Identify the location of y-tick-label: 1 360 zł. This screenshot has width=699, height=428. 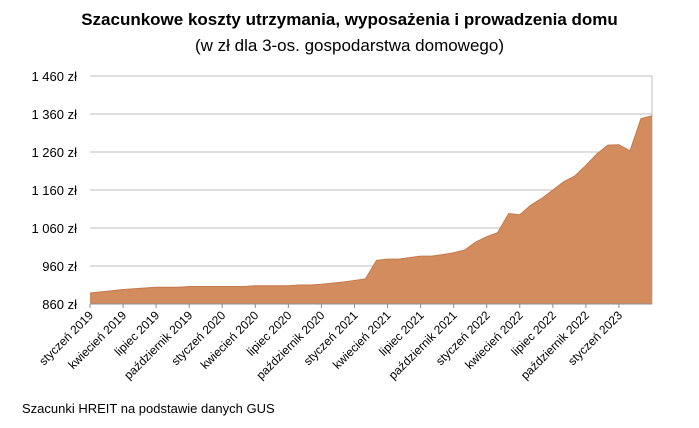
(54, 114).